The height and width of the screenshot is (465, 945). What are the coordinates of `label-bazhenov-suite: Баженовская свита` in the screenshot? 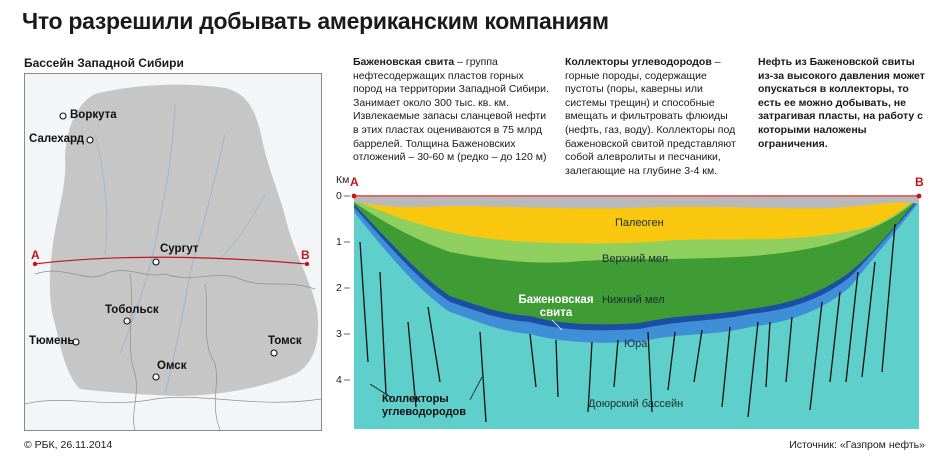 It's located at (556, 306).